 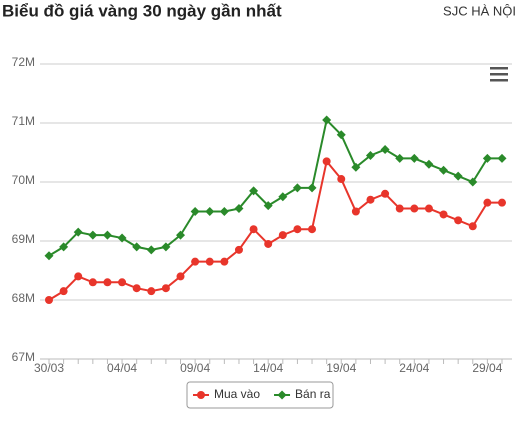 I want to click on x-tick-label: 29/04, so click(x=487, y=368).